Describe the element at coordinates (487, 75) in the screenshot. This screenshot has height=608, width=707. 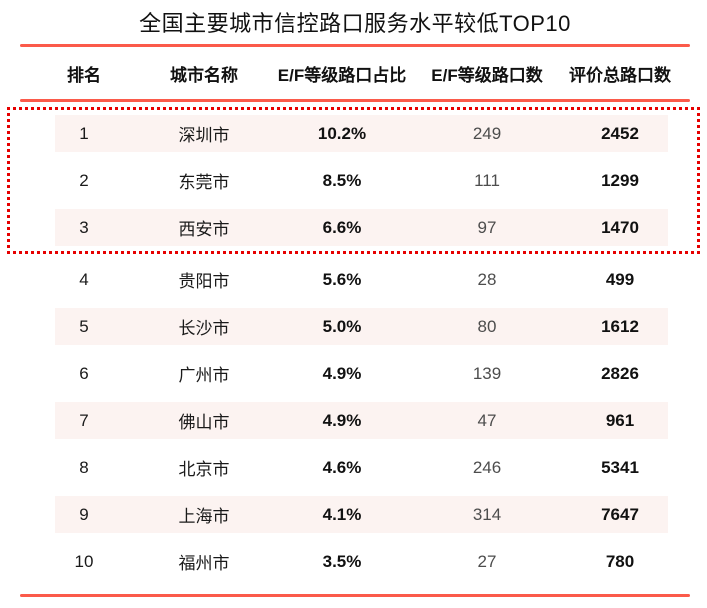
I see `header-count: E/F等级路口数` at that location.